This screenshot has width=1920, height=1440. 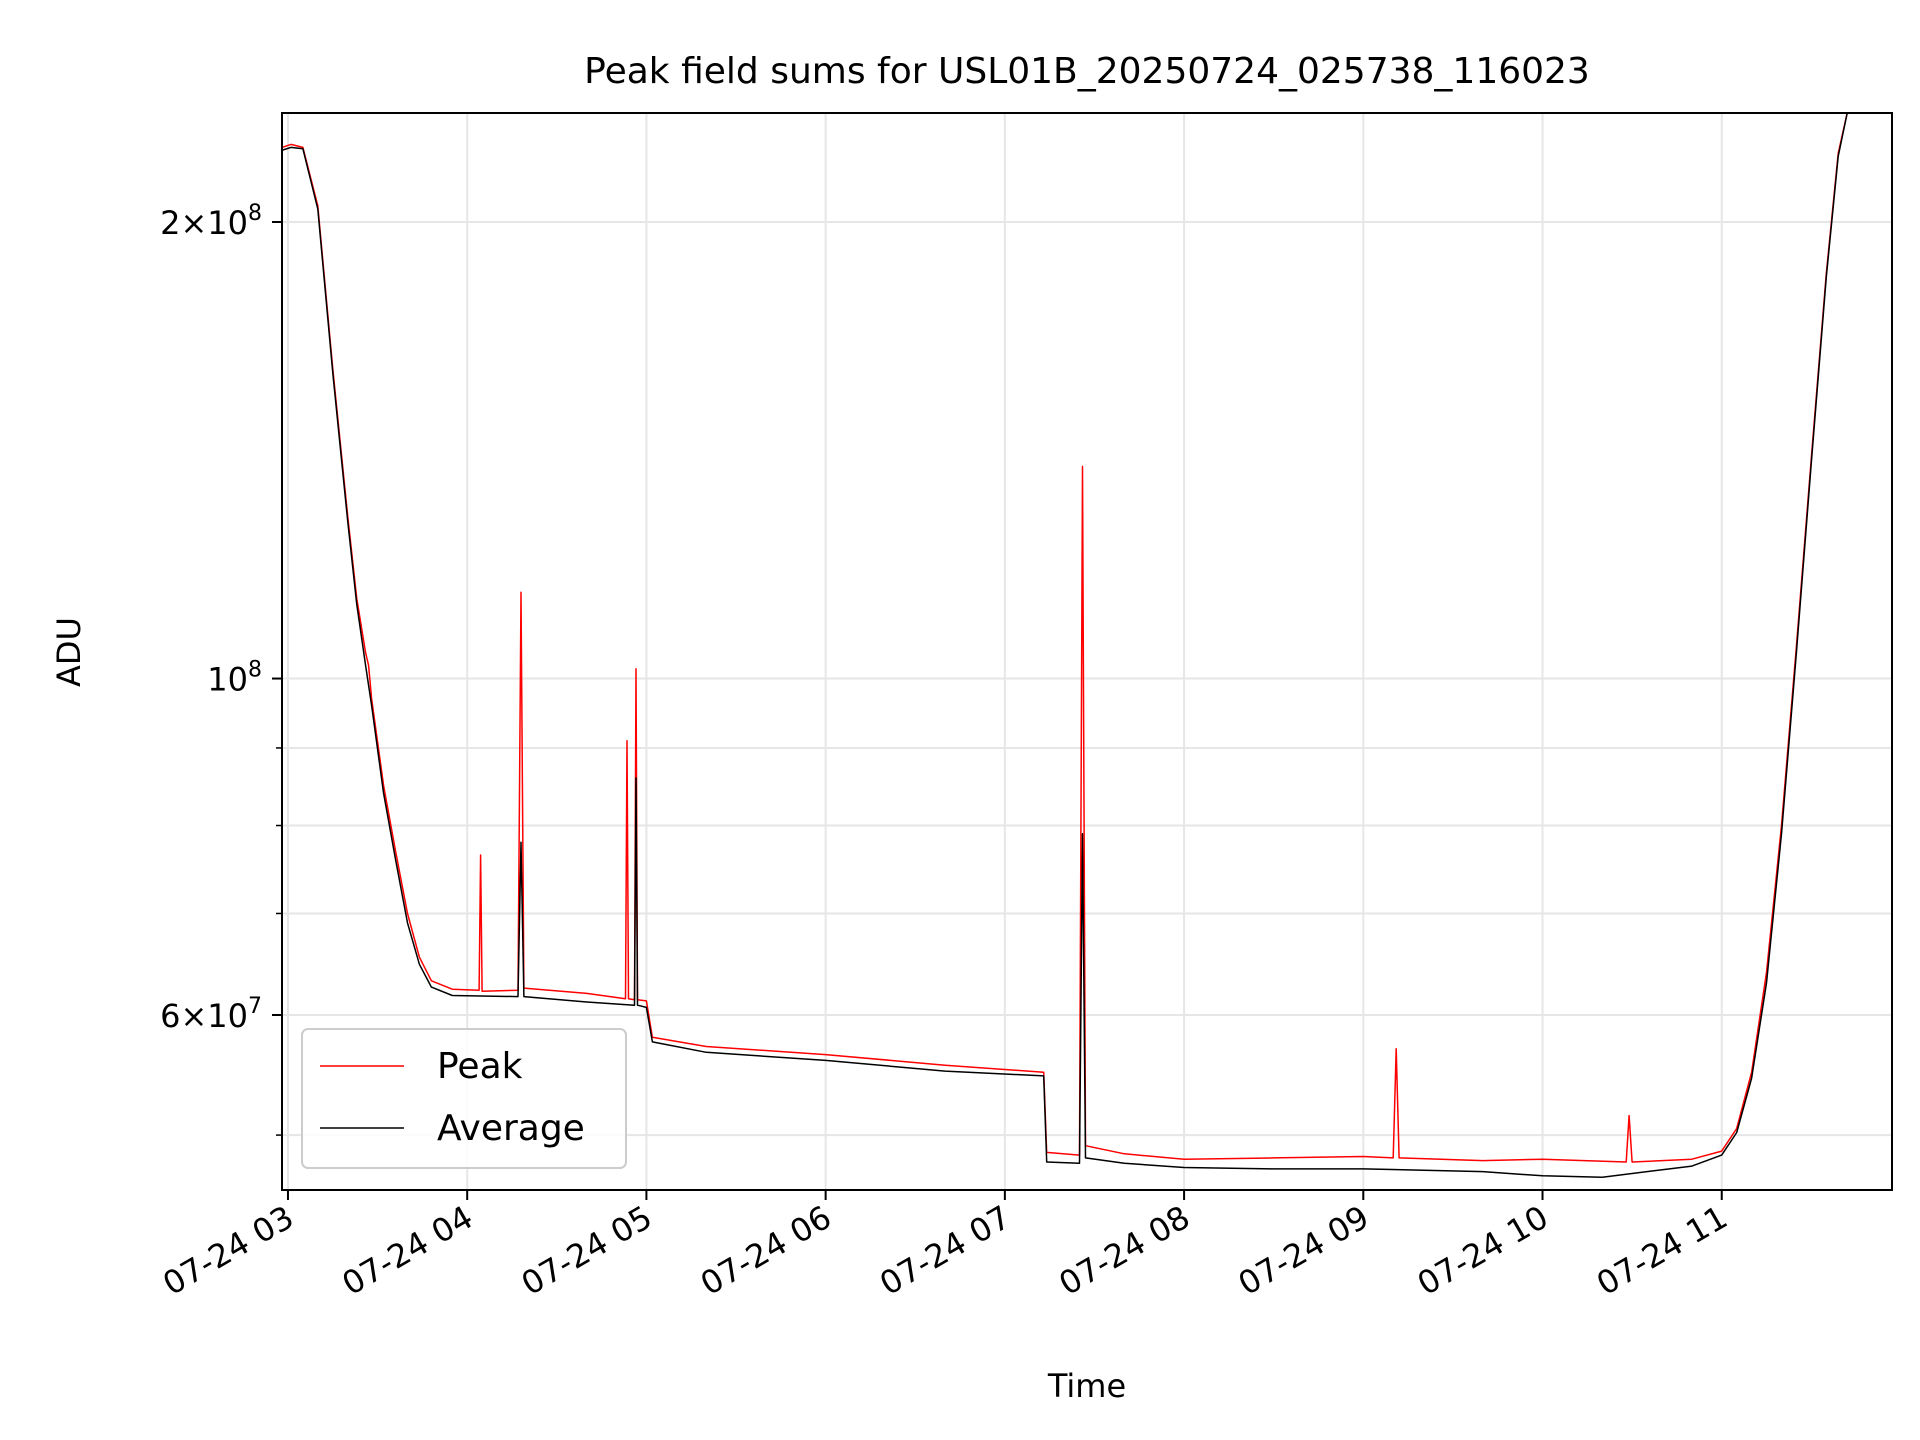 What do you see at coordinates (480, 1066) in the screenshot?
I see `legend-label-peak: Peak` at bounding box center [480, 1066].